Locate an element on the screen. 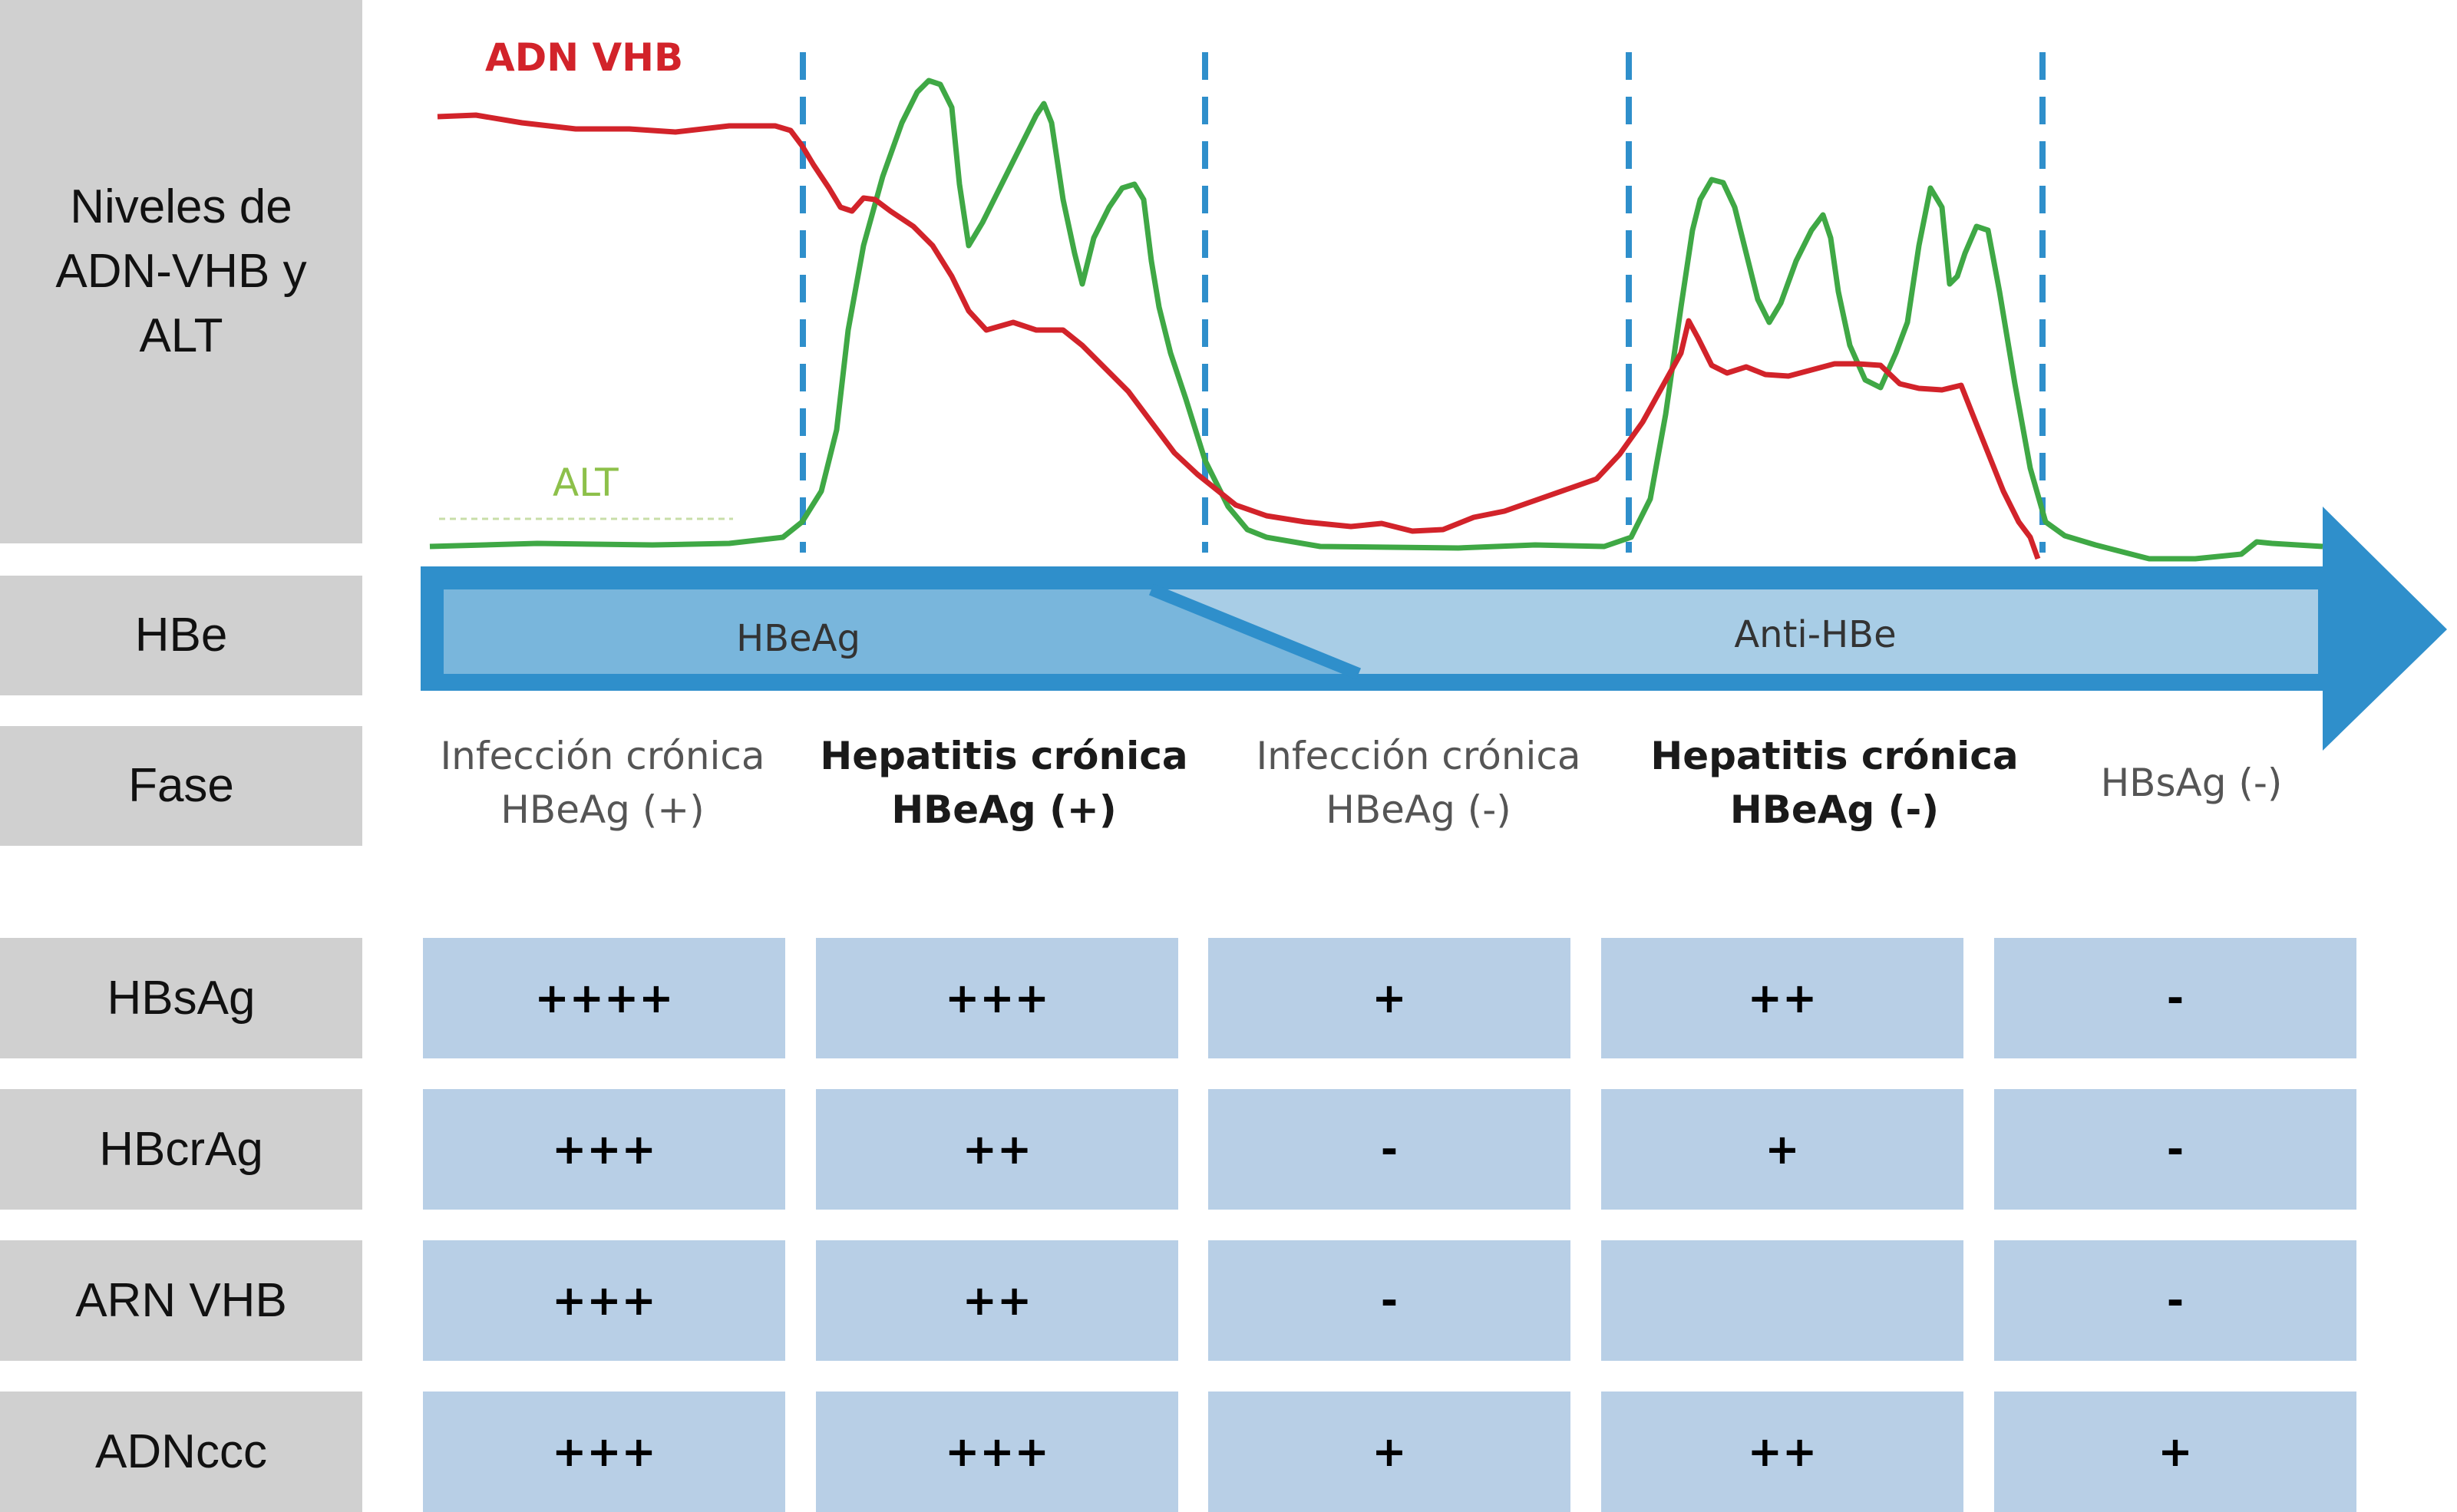 Image resolution: width=2457 pixels, height=1512 pixels. label-niveles: Niveles de ADN-VHB y ALT is located at coordinates (181, 272).